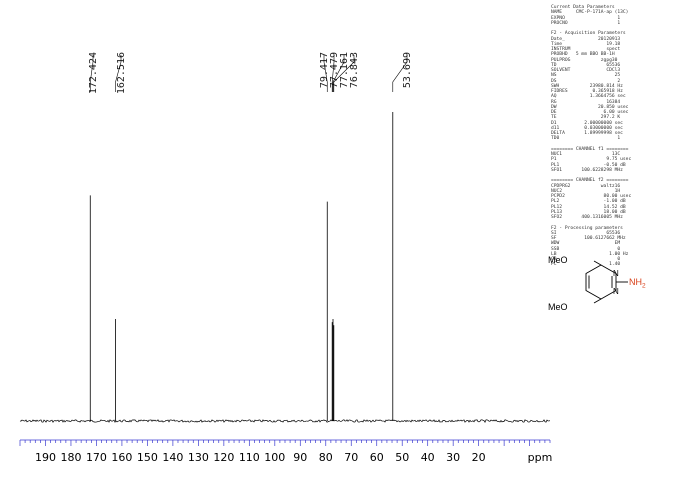 The height and width of the screenshot is (487, 691). Describe the element at coordinates (588, 165) in the screenshot. I see `parameter-line: PL1 -0.50 dB` at that location.